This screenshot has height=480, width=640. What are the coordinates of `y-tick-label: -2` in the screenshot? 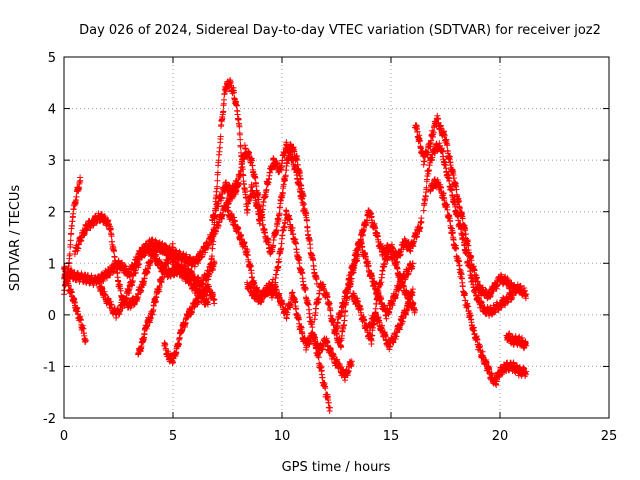 It's located at (49, 419).